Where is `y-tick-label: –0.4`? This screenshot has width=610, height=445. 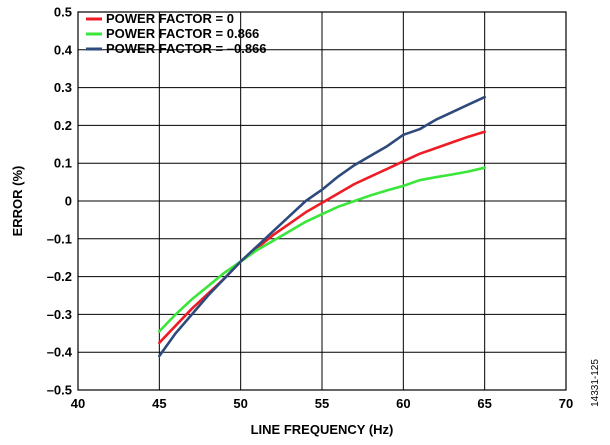
y-tick-label: –0.4 is located at coordinates (60, 352).